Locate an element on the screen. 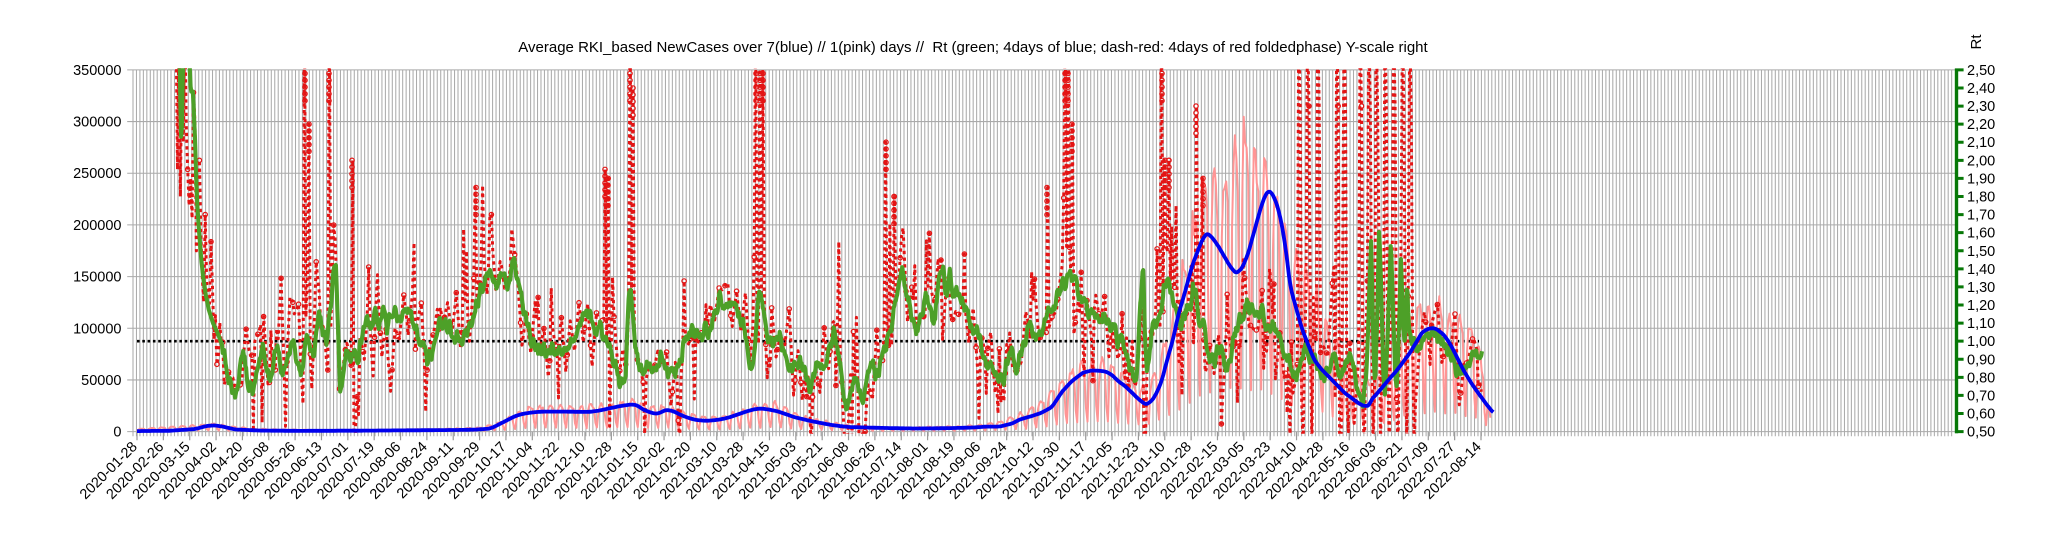  svg-text: 2,20 is located at coordinates (1981, 125).